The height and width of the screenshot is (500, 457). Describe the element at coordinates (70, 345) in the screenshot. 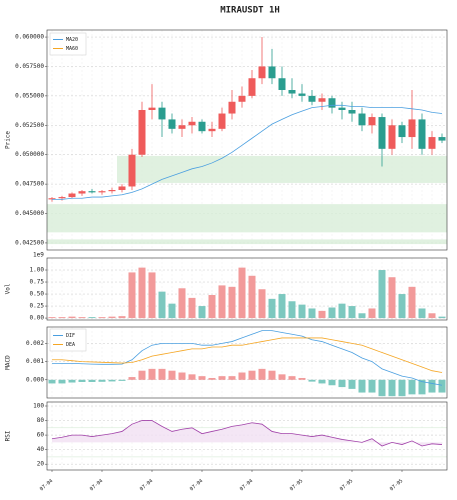

I see `legend-label: DEA` at that location.